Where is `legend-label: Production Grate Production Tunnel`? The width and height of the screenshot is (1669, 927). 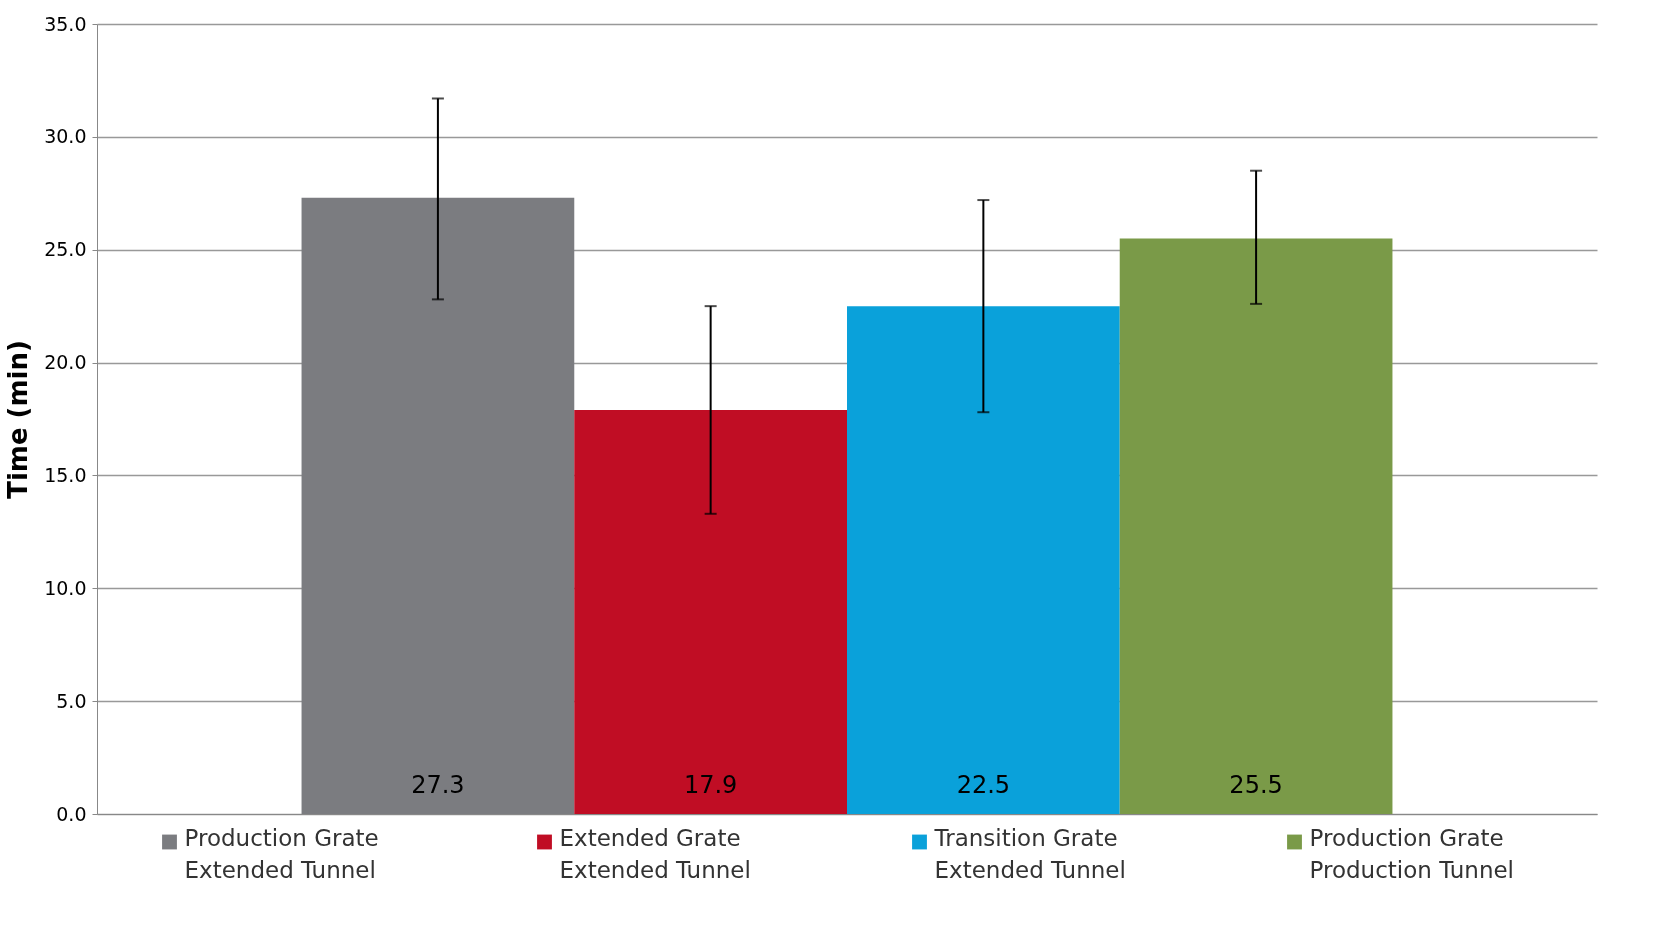
legend-label: Production Grate Production Tunnel is located at coordinates (1412, 854).